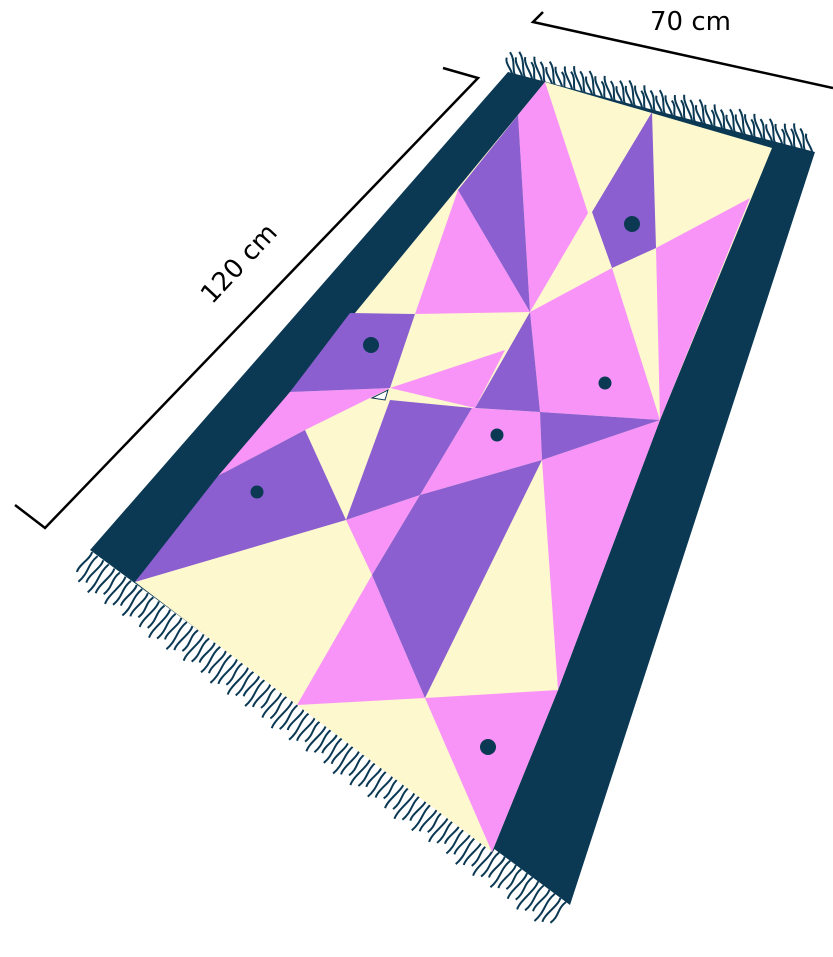 The height and width of the screenshot is (957, 833). What do you see at coordinates (690, 22) in the screenshot?
I see `width-label: 70 cm` at bounding box center [690, 22].